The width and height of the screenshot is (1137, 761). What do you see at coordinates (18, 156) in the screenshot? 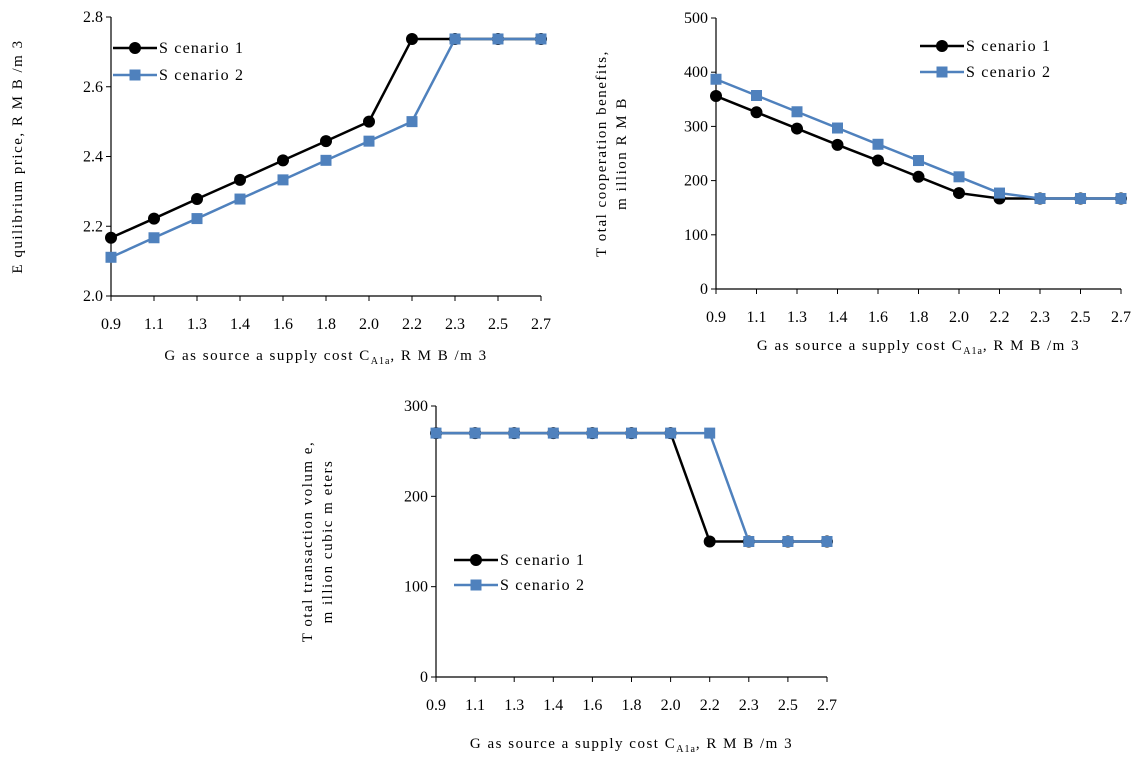
I see `y-axis-title: E quilibrium price, R M B /m 3` at bounding box center [18, 156].